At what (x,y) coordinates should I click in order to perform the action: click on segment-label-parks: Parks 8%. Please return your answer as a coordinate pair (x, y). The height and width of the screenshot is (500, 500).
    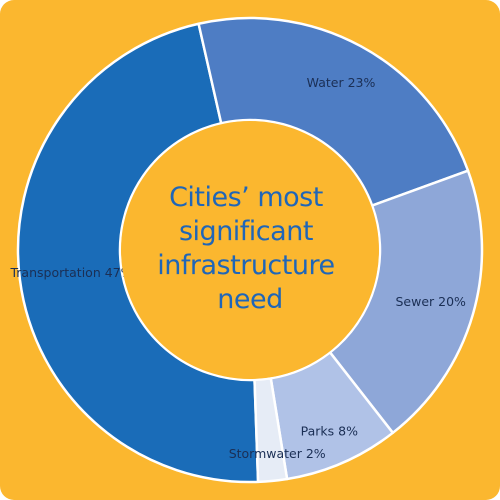
    Looking at the image, I should click on (329, 430).